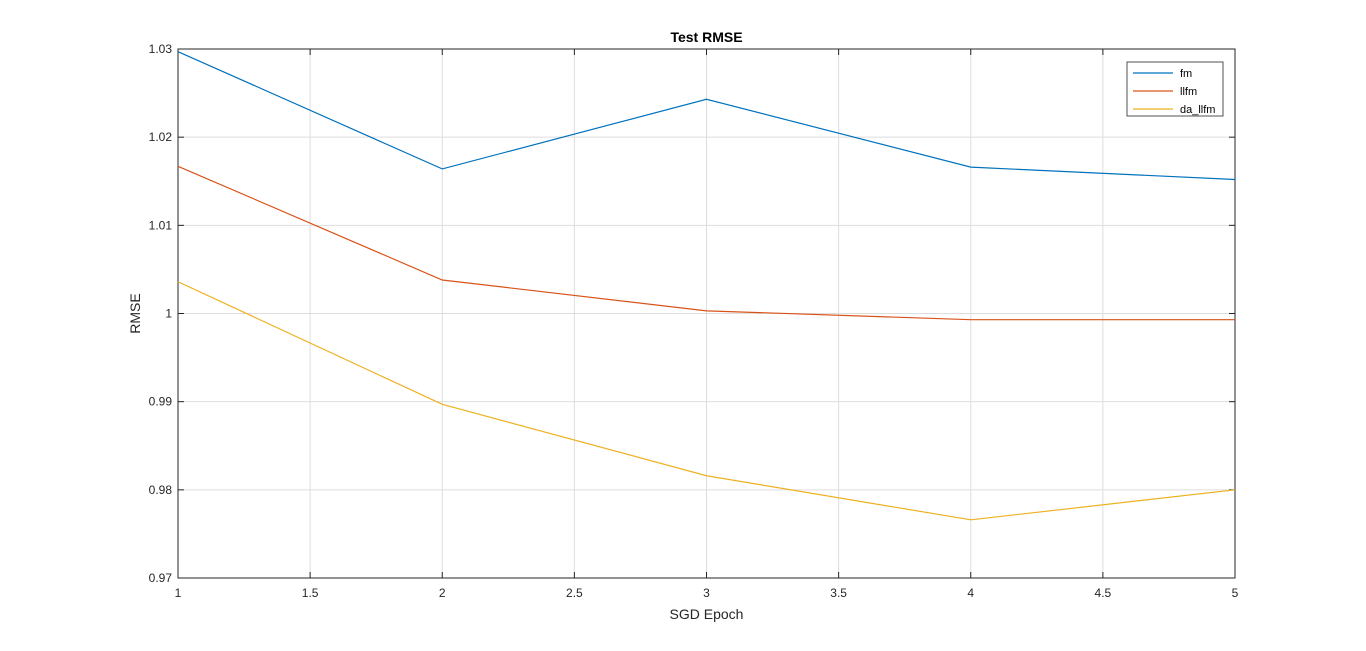  Describe the element at coordinates (161, 137) in the screenshot. I see `y-tick-label: 1.02` at that location.